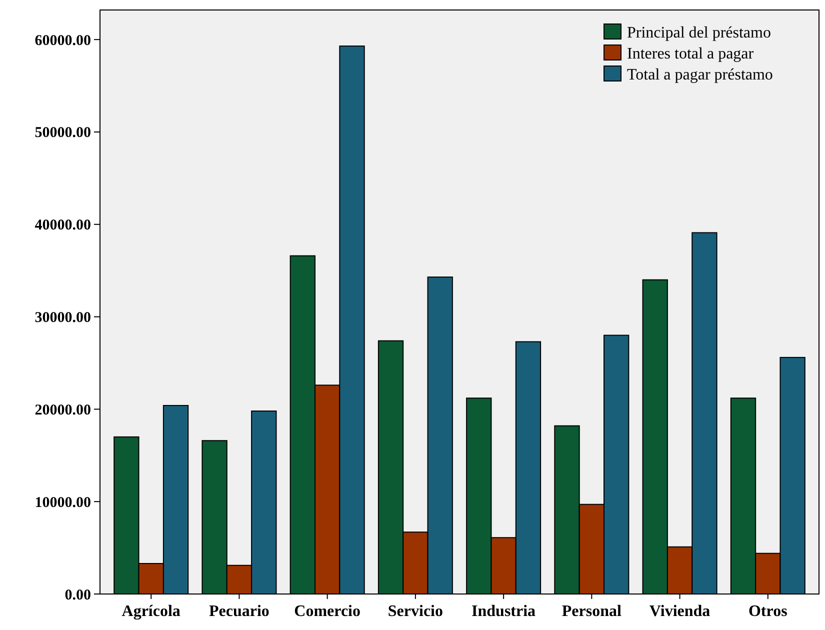  What do you see at coordinates (151, 611) in the screenshot?
I see `x-tick-label: Agrícola` at bounding box center [151, 611].